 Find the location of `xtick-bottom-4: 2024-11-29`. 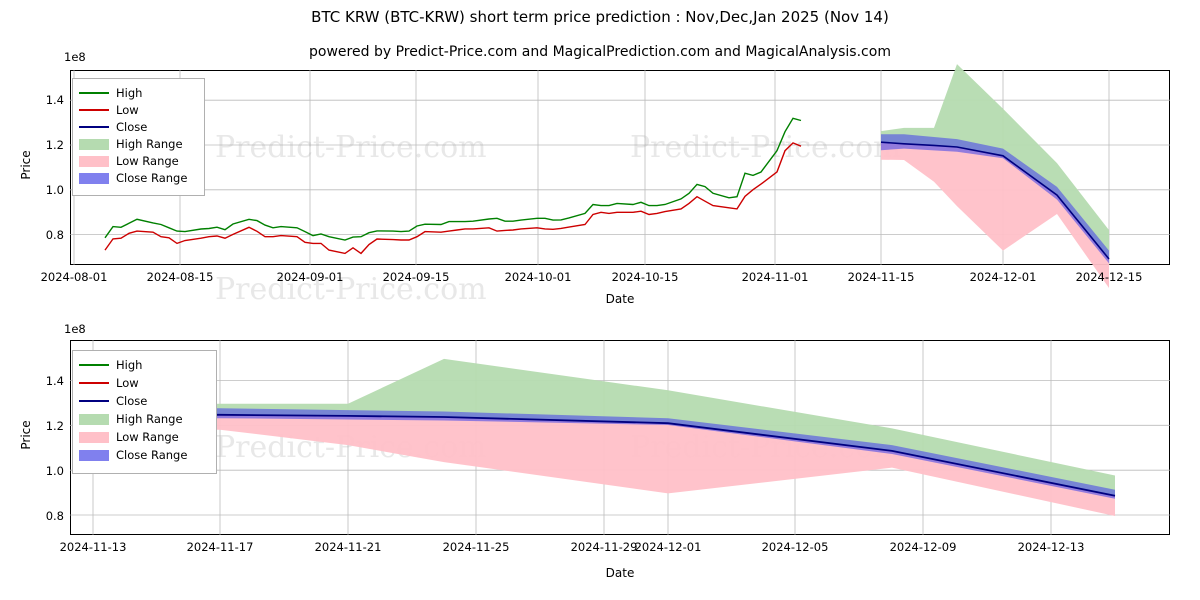

xtick-bottom-4: 2024-11-29 is located at coordinates (604, 547).